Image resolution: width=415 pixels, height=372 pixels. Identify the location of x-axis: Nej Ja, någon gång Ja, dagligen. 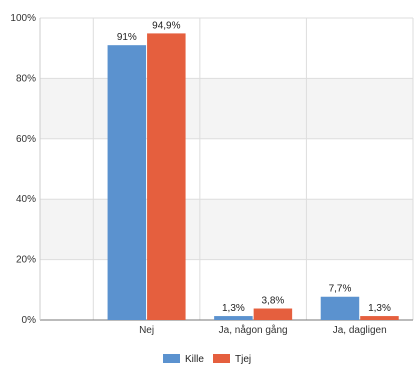
(263, 330).